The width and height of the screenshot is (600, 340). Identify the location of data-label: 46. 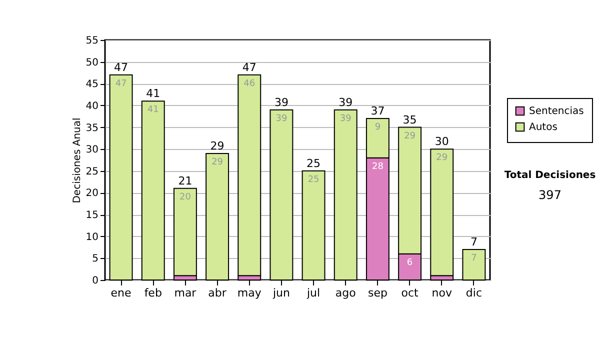
(250, 83).